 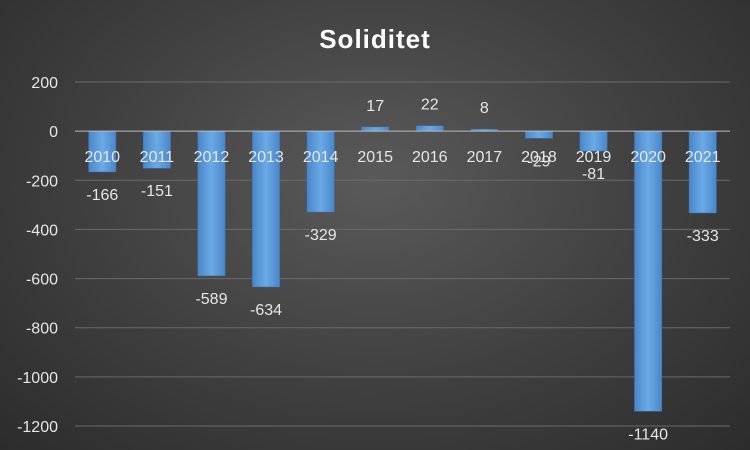 I want to click on x-category-label: 2013, so click(x=266, y=157).